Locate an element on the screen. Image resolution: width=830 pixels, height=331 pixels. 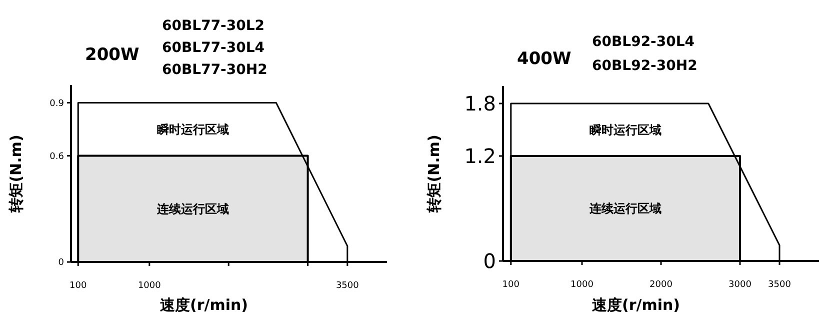
y-tick-label: 0.9 is located at coordinates (57, 103).